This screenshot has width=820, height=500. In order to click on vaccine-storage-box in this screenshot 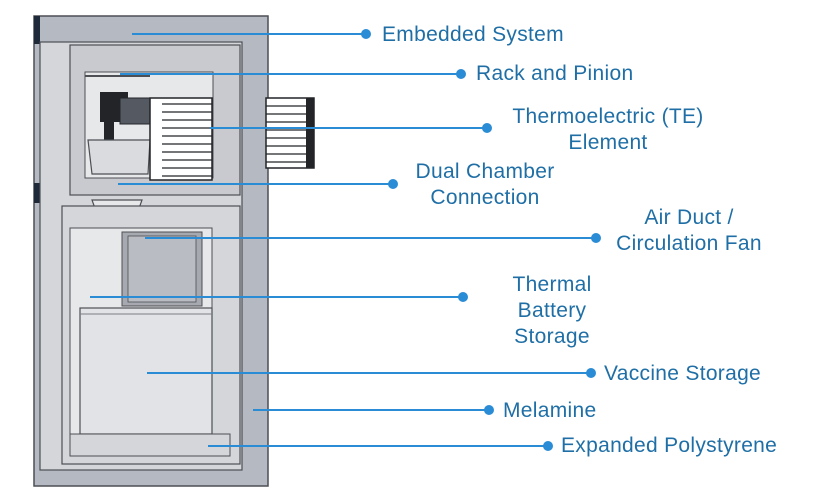, I will do `click(146, 371)`.